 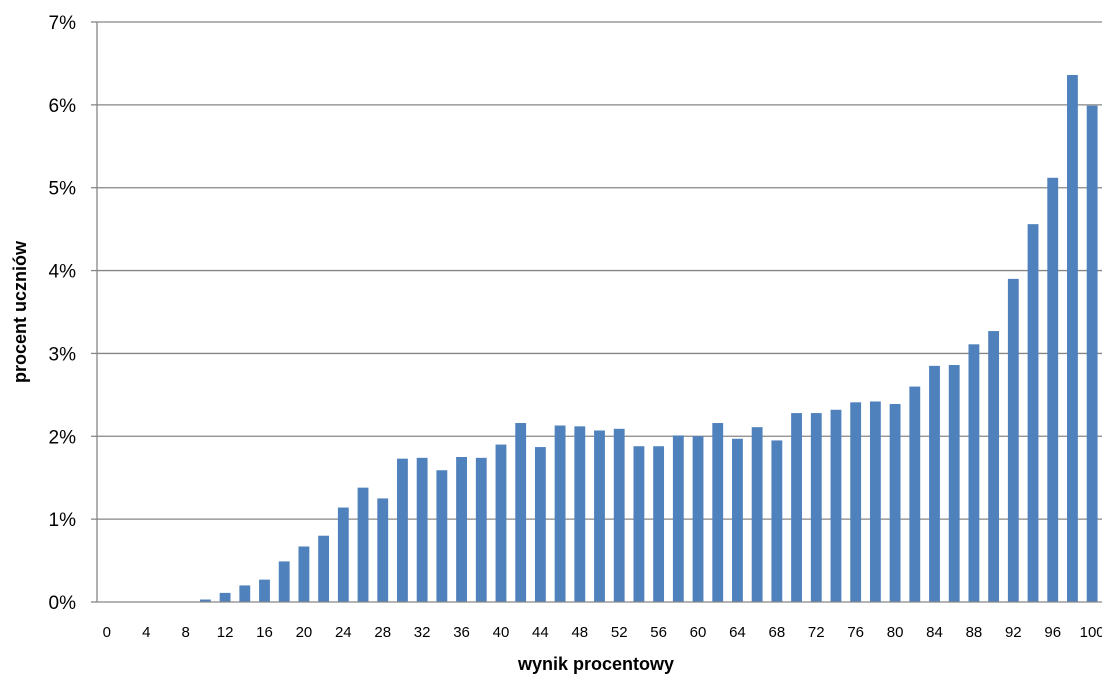 What do you see at coordinates (63, 354) in the screenshot?
I see `y-tick-label: 3%` at bounding box center [63, 354].